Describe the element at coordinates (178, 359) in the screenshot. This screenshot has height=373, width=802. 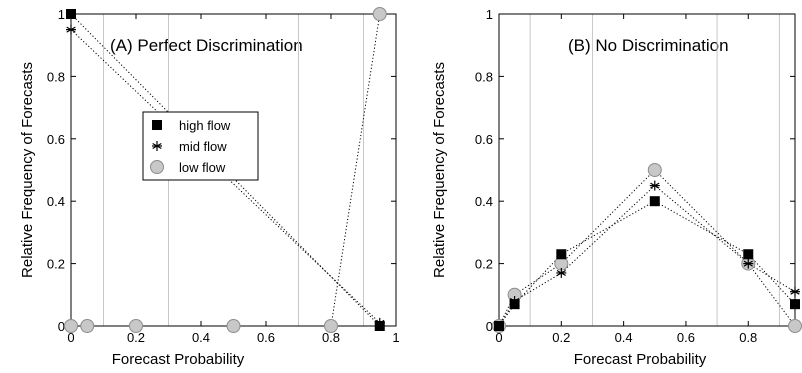
I see `panel-a-xlabel: Forecast Probability` at that location.